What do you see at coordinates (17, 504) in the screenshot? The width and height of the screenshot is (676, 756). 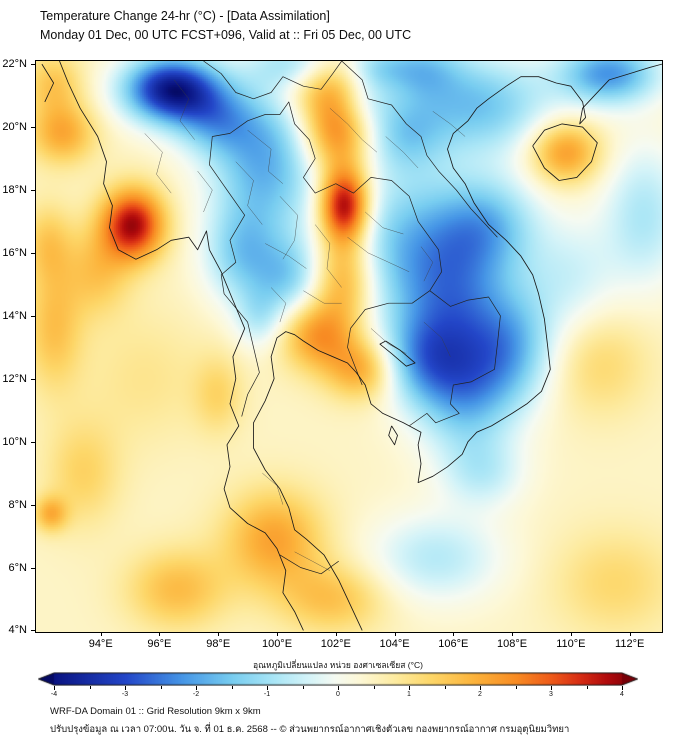 I see `y-tick-label: 8°N` at bounding box center [17, 504].